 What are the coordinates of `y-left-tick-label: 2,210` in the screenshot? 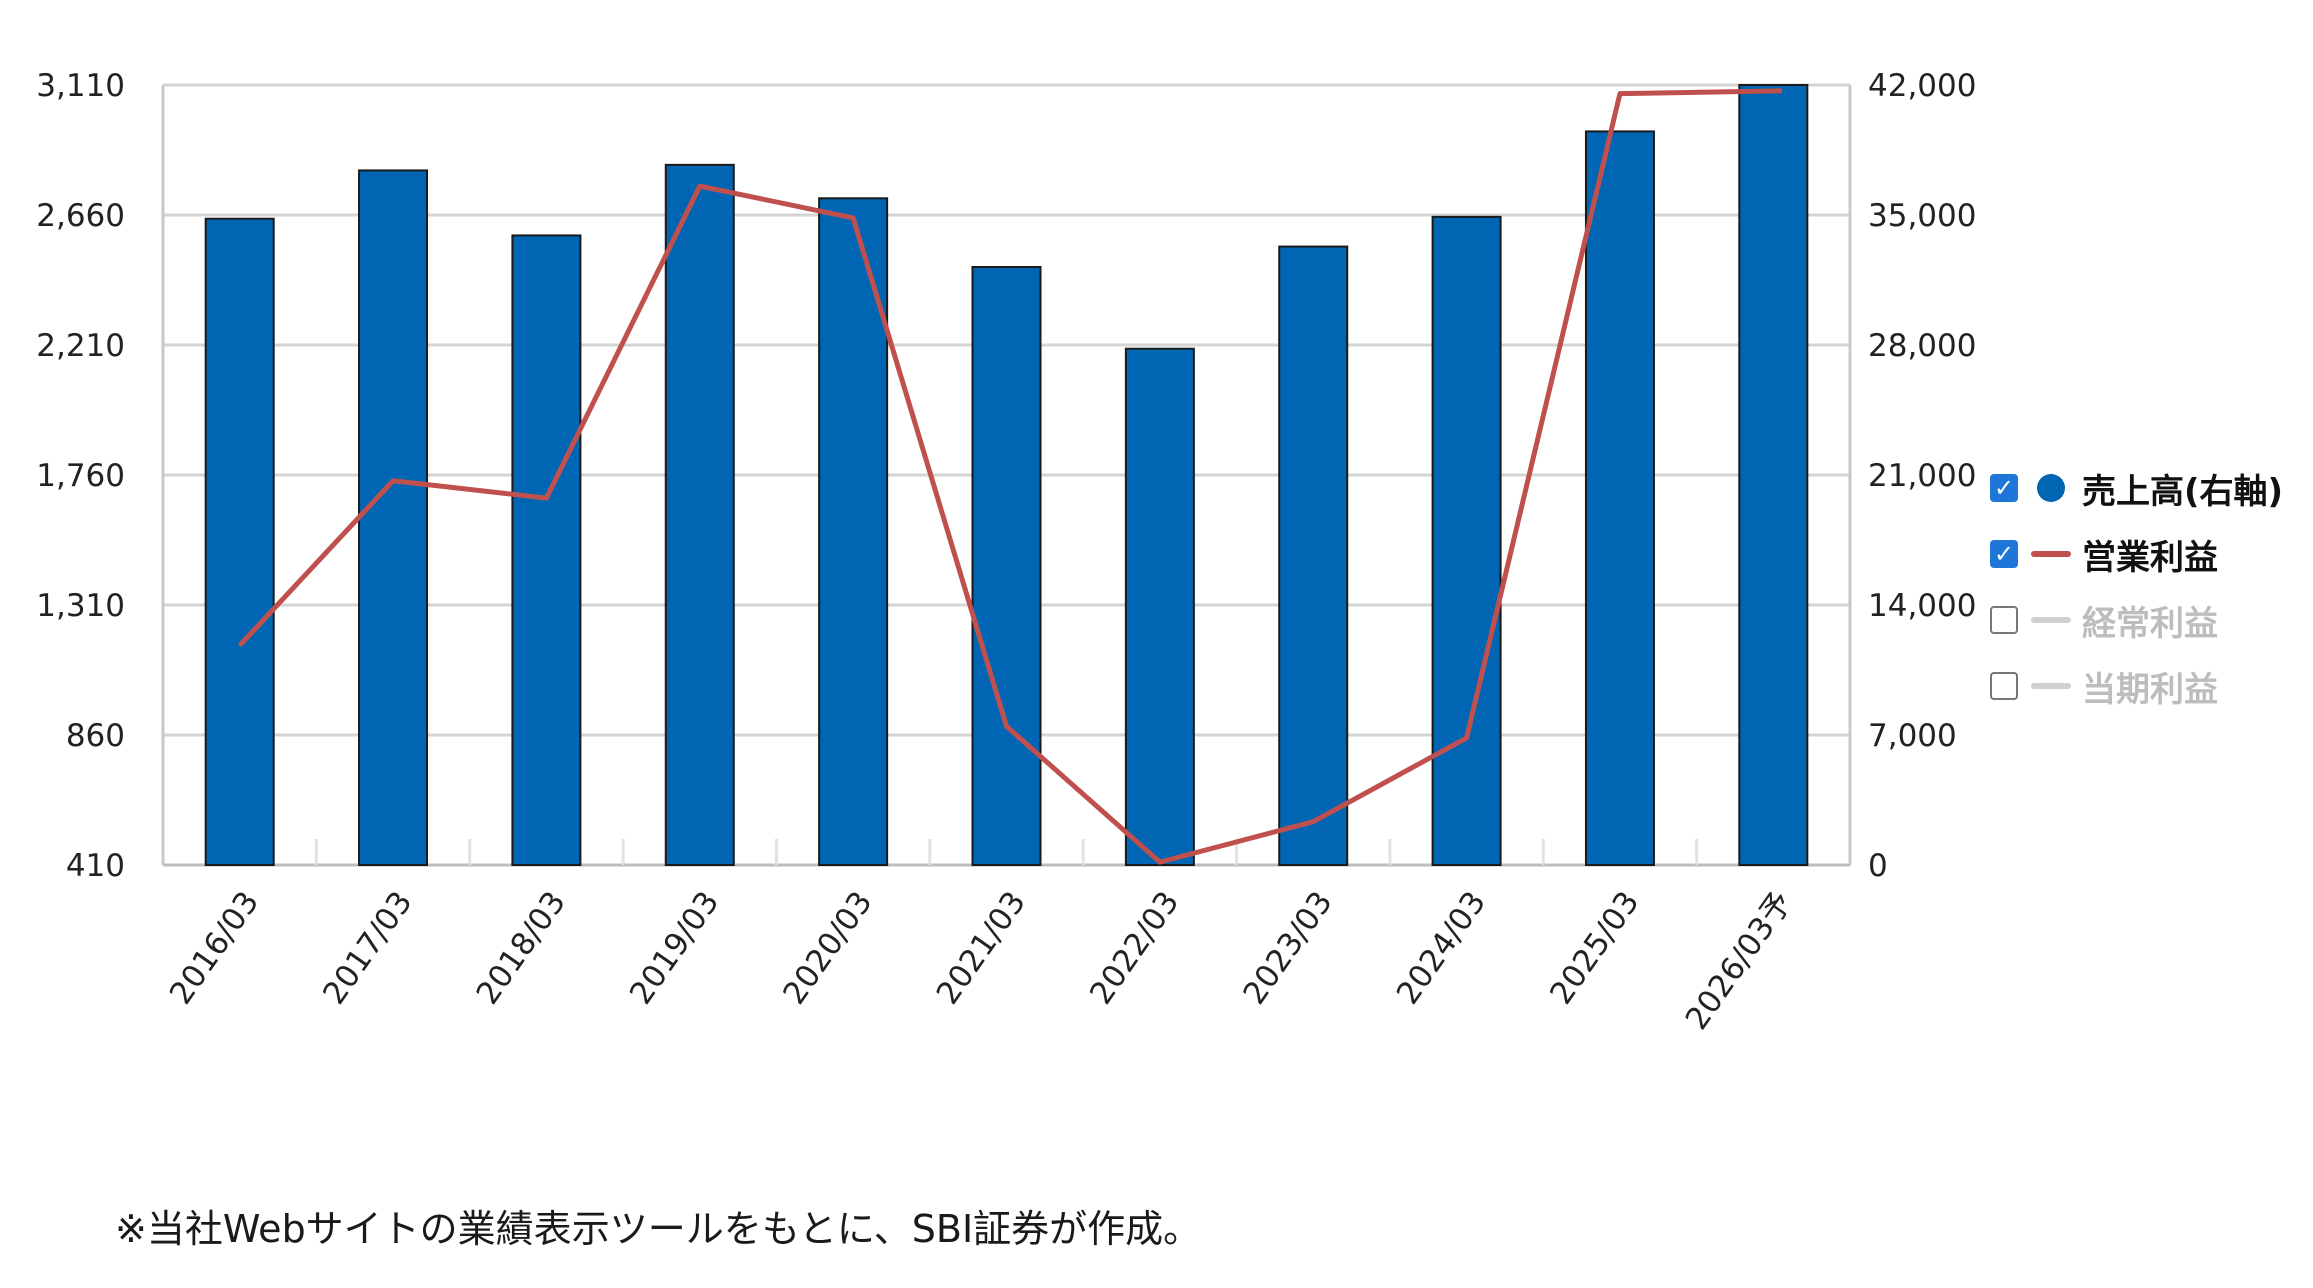 It's located at (80, 346).